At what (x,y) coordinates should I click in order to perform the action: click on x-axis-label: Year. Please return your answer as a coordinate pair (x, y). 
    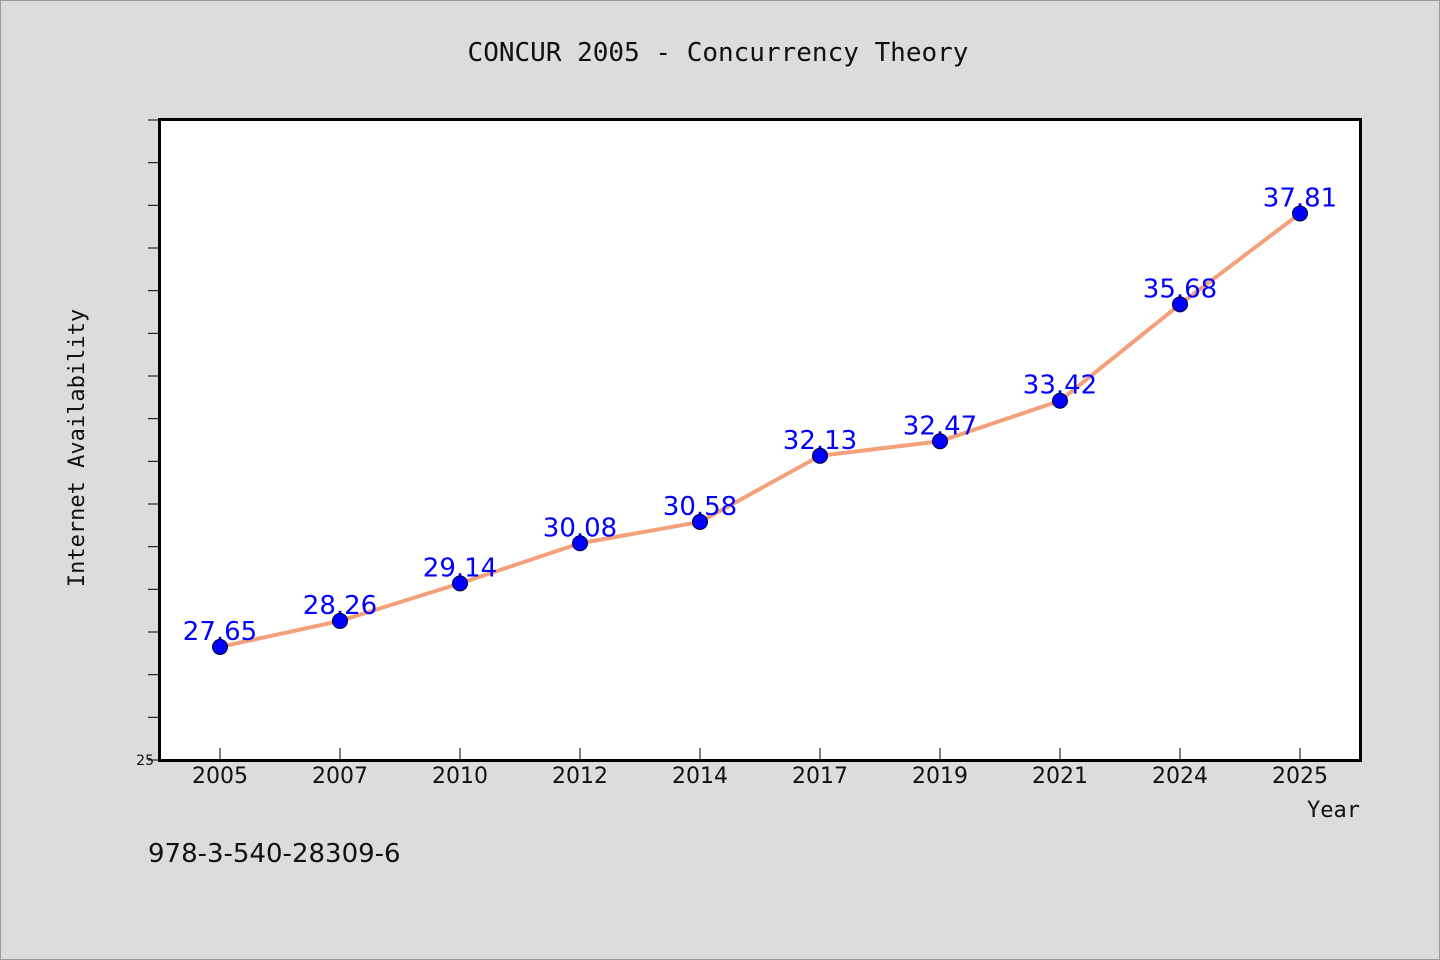
    Looking at the image, I should click on (1333, 810).